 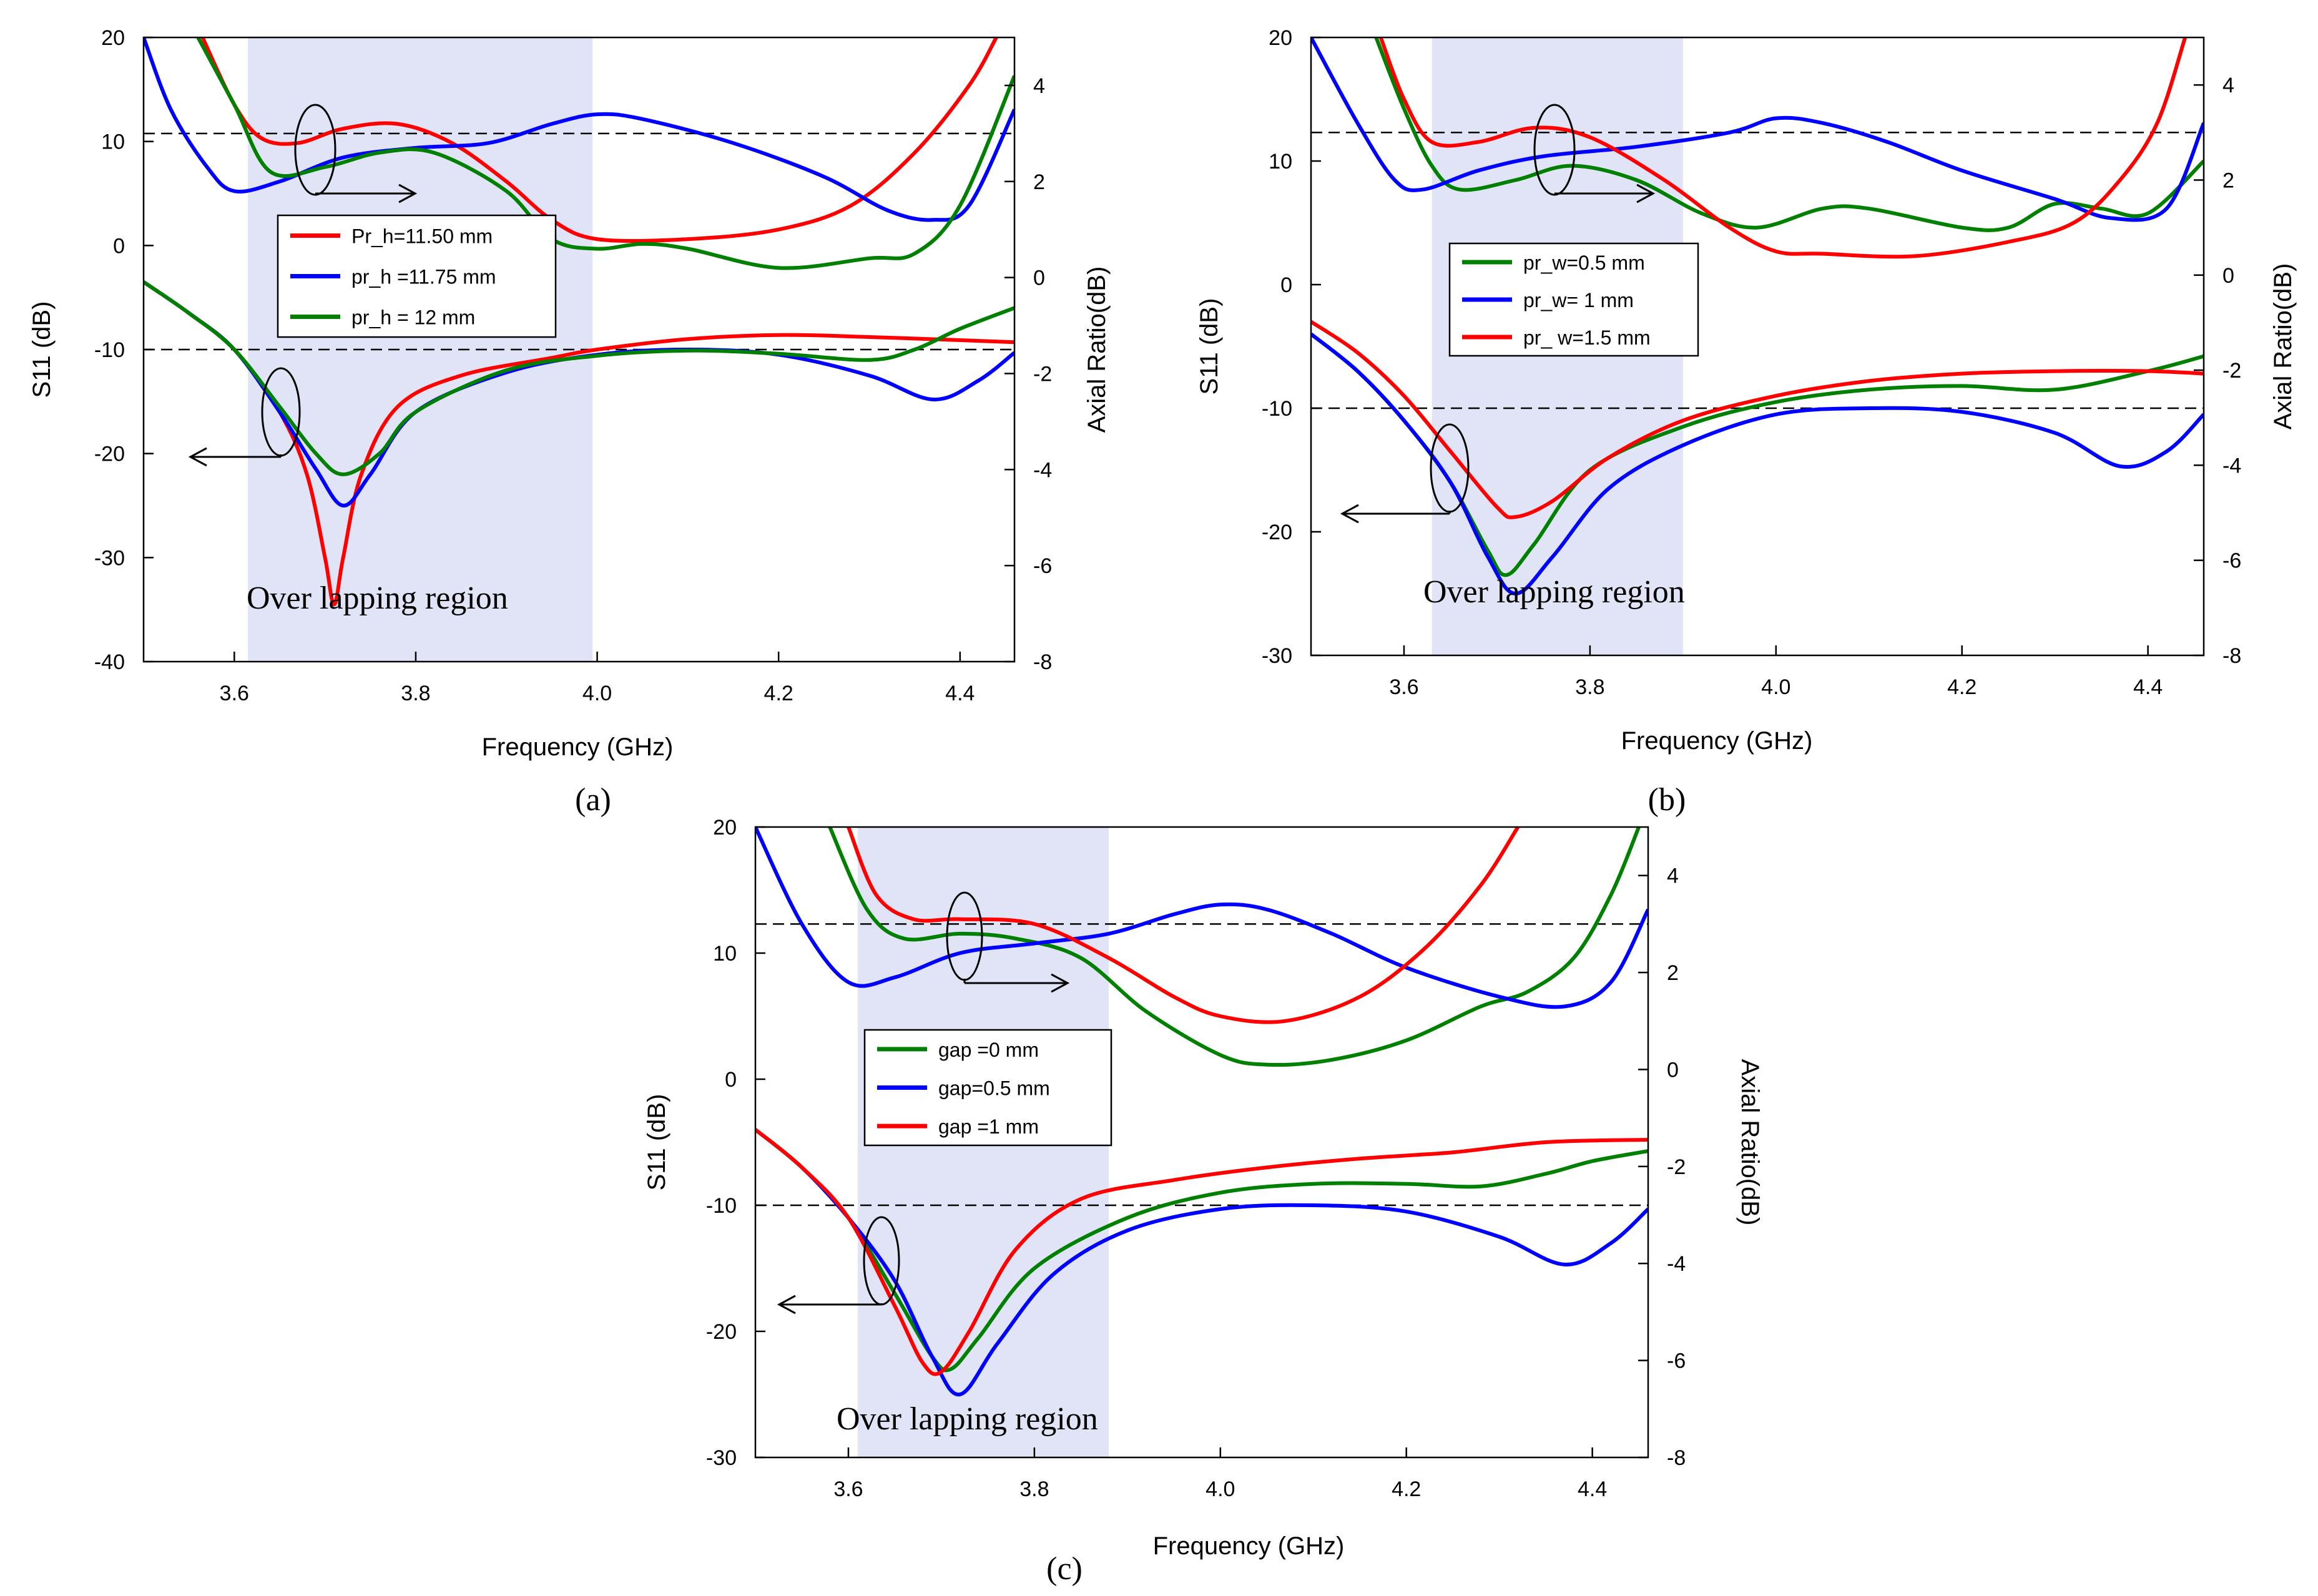 What do you see at coordinates (994, 1088) in the screenshot?
I see `legend-label: gap=0.5 mm` at bounding box center [994, 1088].